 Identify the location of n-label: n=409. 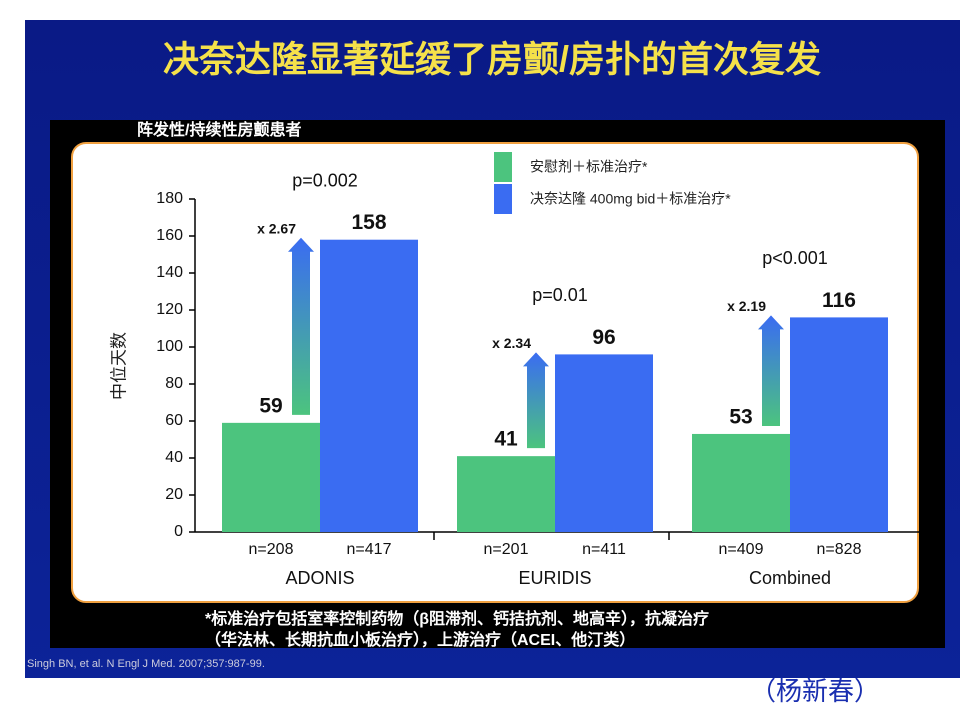
(741, 549).